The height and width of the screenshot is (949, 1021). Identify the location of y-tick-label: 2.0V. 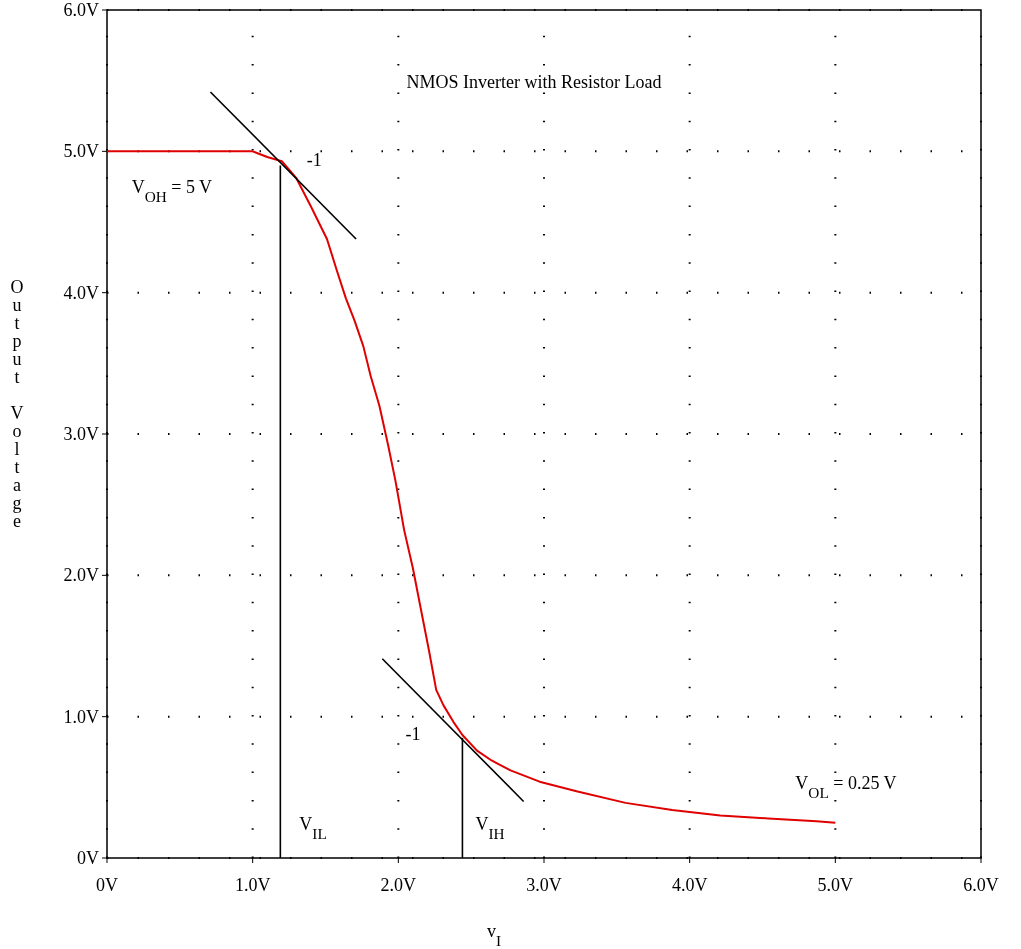
(81, 575).